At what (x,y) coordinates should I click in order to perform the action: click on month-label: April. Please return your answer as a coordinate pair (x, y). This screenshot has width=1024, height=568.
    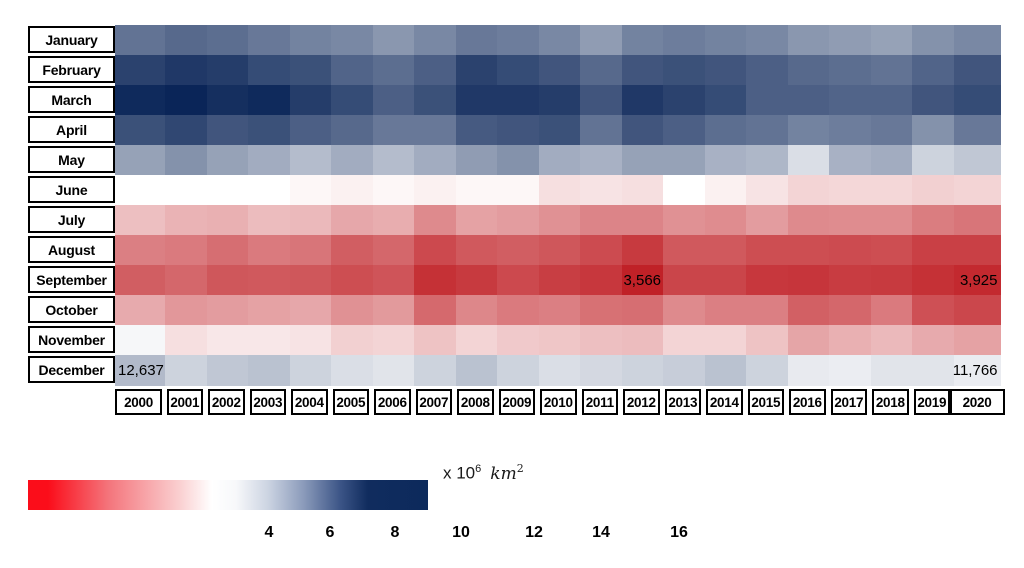
    Looking at the image, I should click on (71, 129).